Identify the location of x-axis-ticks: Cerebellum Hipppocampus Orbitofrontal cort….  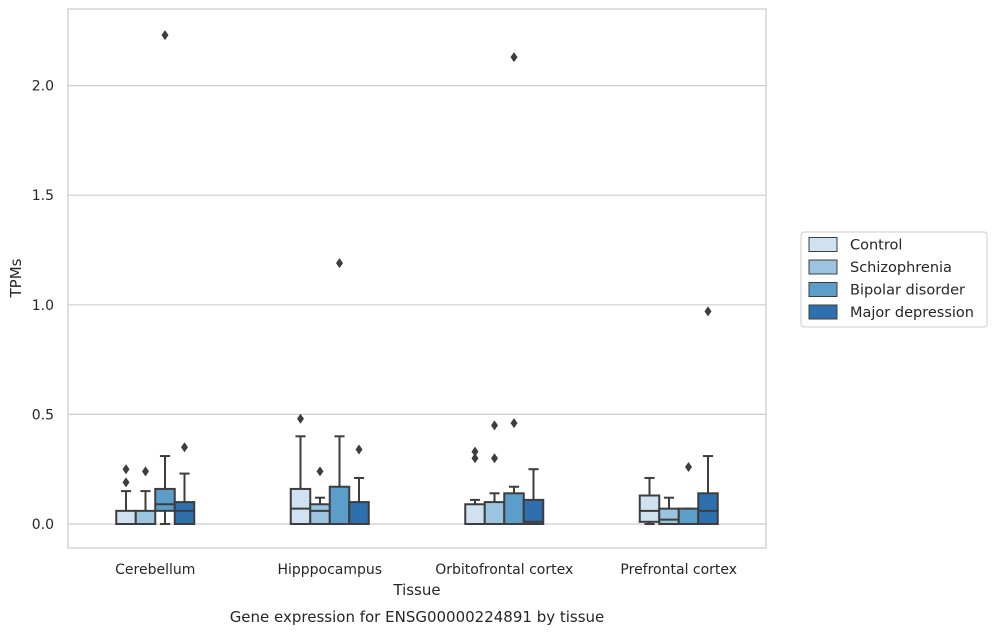
(426, 570).